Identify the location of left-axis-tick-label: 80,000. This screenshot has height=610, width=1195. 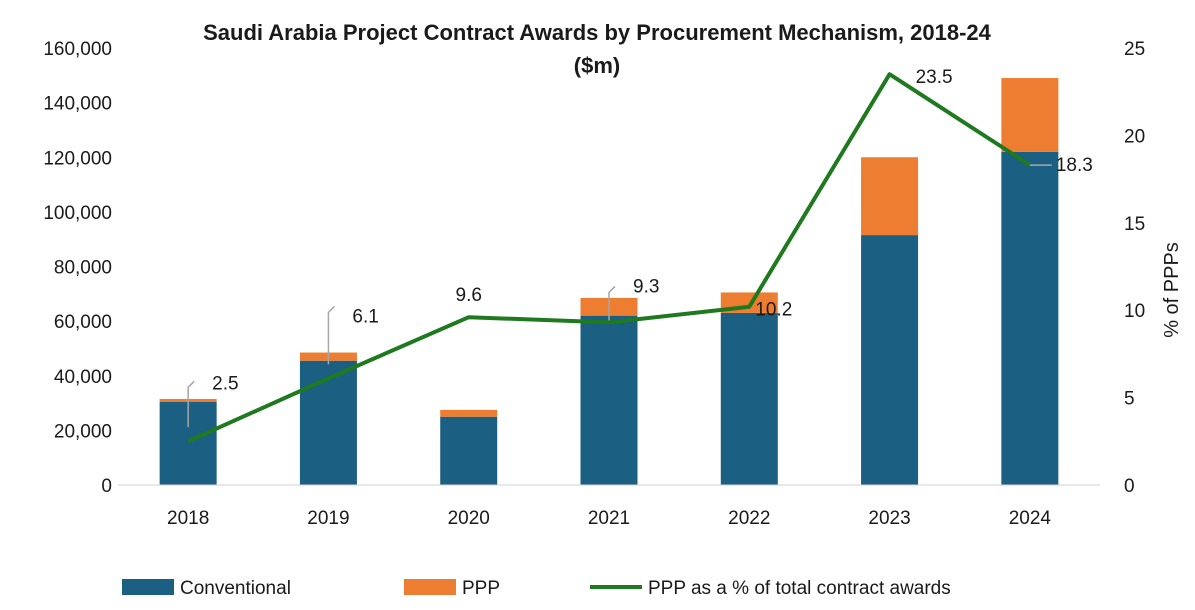
(83, 268).